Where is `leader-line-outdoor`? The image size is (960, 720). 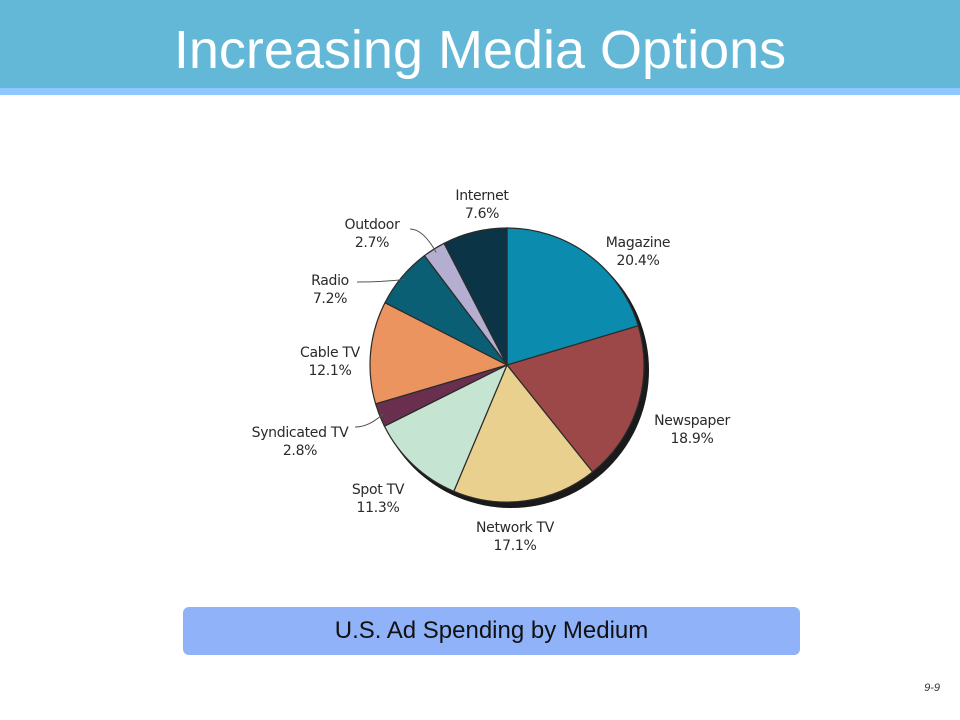
leader-line-outdoor is located at coordinates (423, 240).